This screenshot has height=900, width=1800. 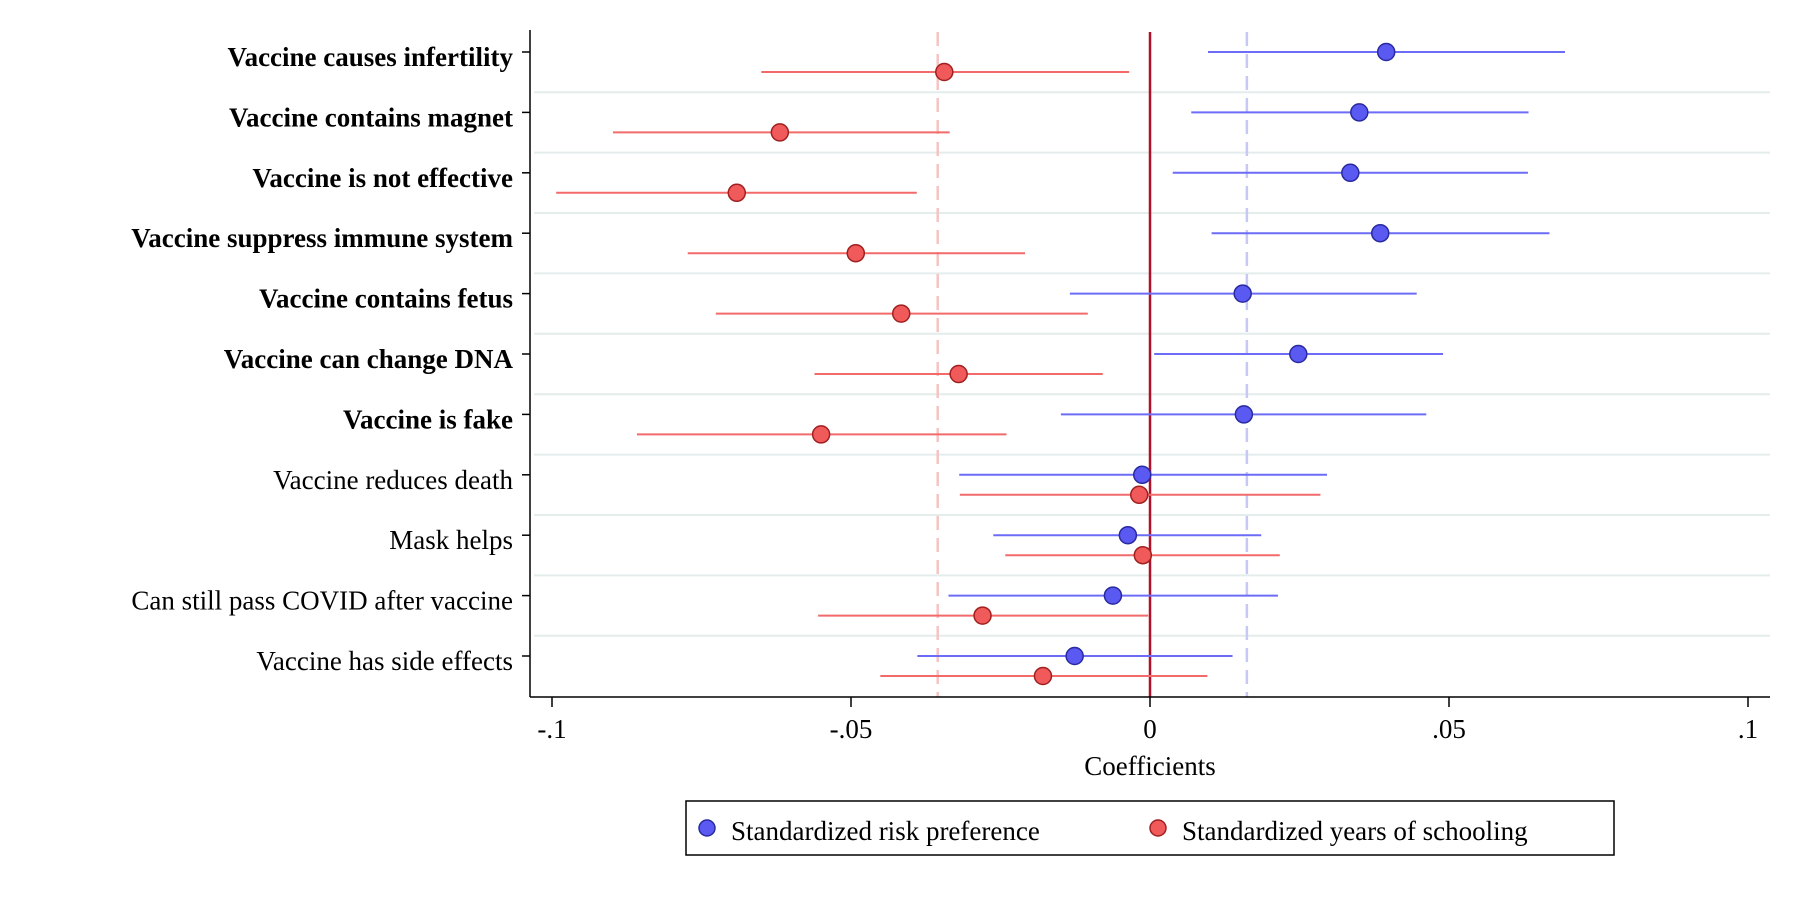 What do you see at coordinates (371, 57) in the screenshot?
I see `category-label: Vaccine causes infertility` at bounding box center [371, 57].